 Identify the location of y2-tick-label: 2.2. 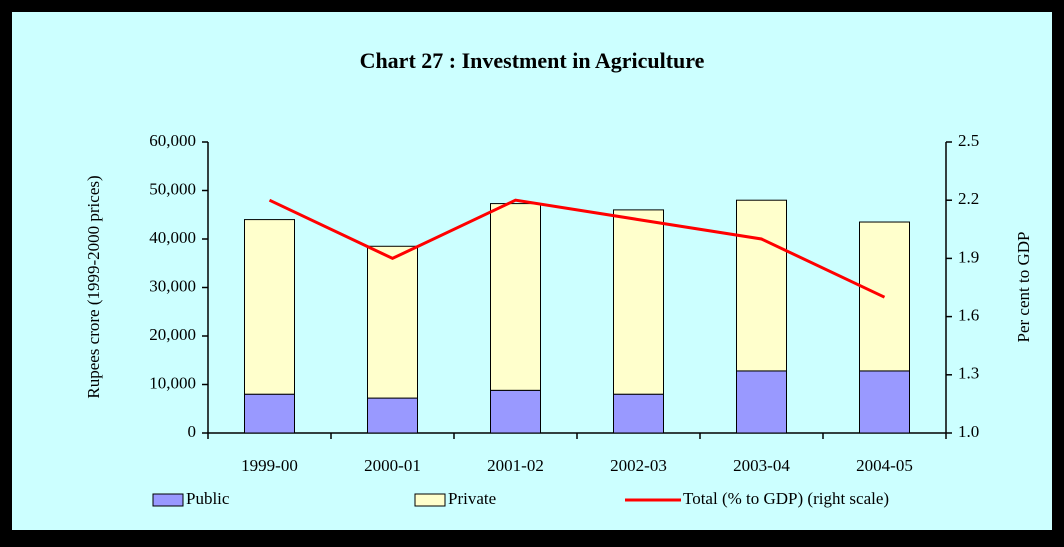
(968, 198).